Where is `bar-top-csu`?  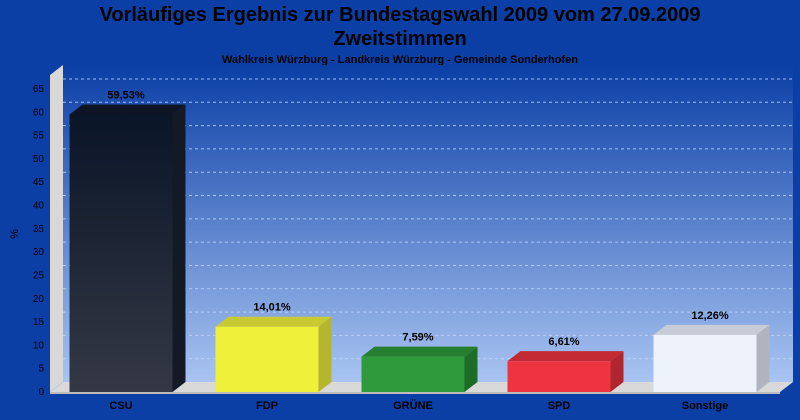 bar-top-csu is located at coordinates (127, 109).